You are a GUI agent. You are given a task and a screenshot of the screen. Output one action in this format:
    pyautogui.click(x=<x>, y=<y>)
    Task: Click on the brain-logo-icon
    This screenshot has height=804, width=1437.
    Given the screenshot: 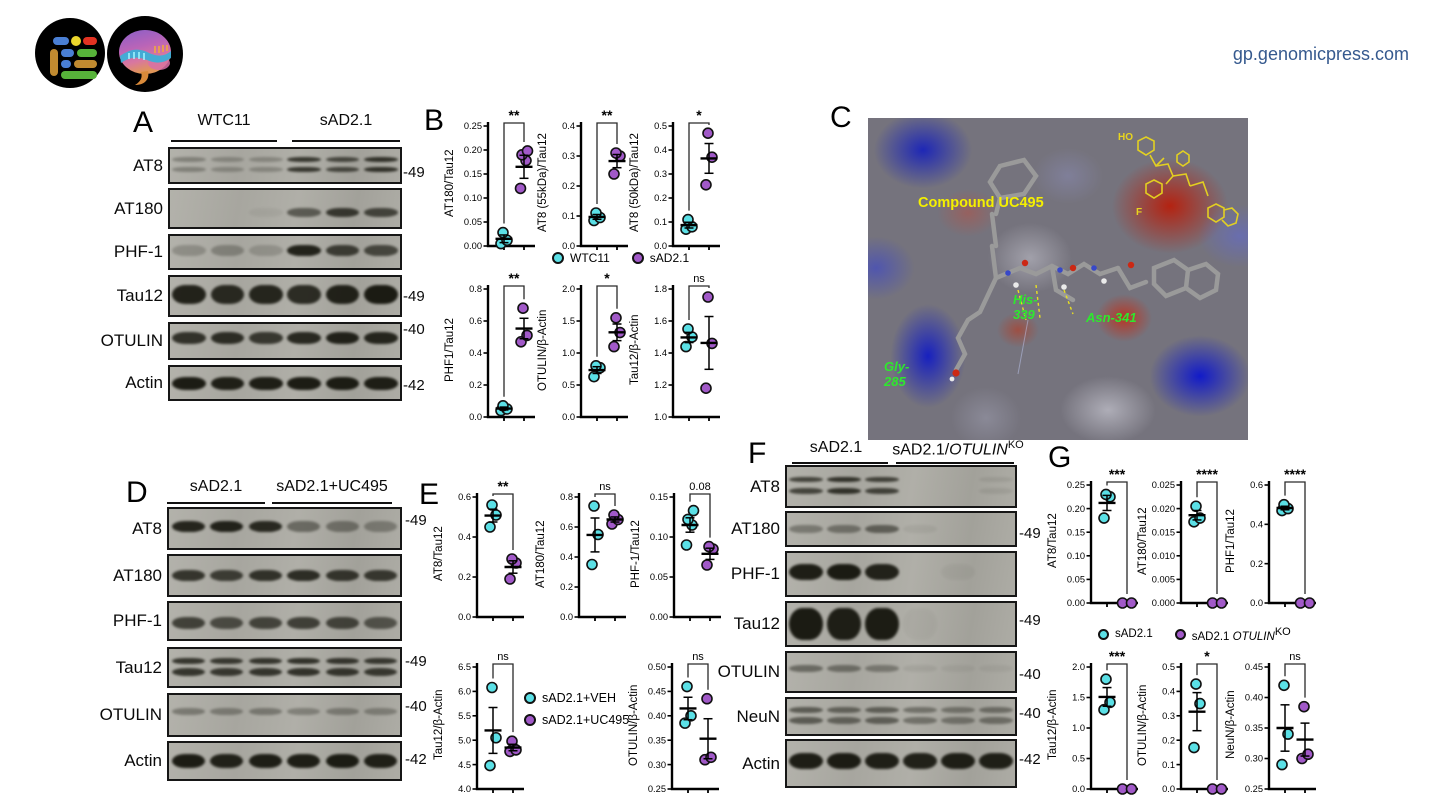 What is the action you would take?
    pyautogui.click(x=145, y=57)
    